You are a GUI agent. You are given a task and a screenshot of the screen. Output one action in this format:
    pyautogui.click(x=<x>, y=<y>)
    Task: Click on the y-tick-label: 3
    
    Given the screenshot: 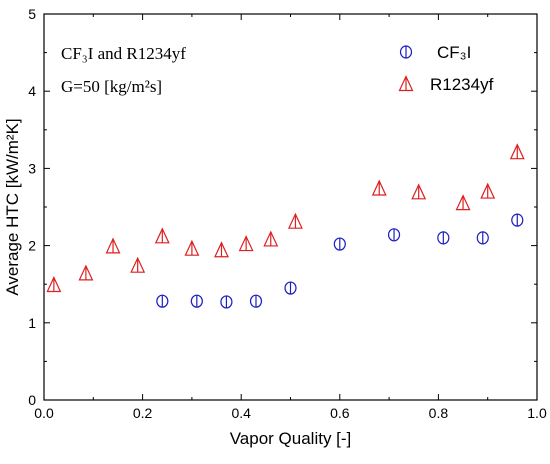 What is the action you would take?
    pyautogui.click(x=32, y=168)
    